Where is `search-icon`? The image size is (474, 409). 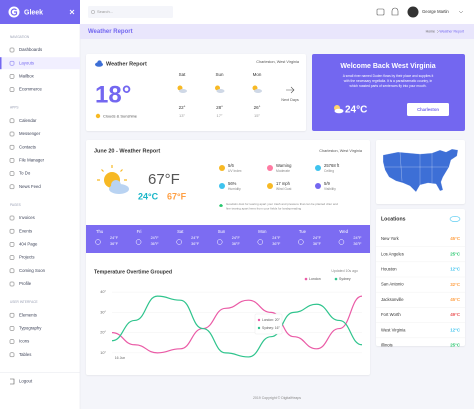 search-icon is located at coordinates (93, 12).